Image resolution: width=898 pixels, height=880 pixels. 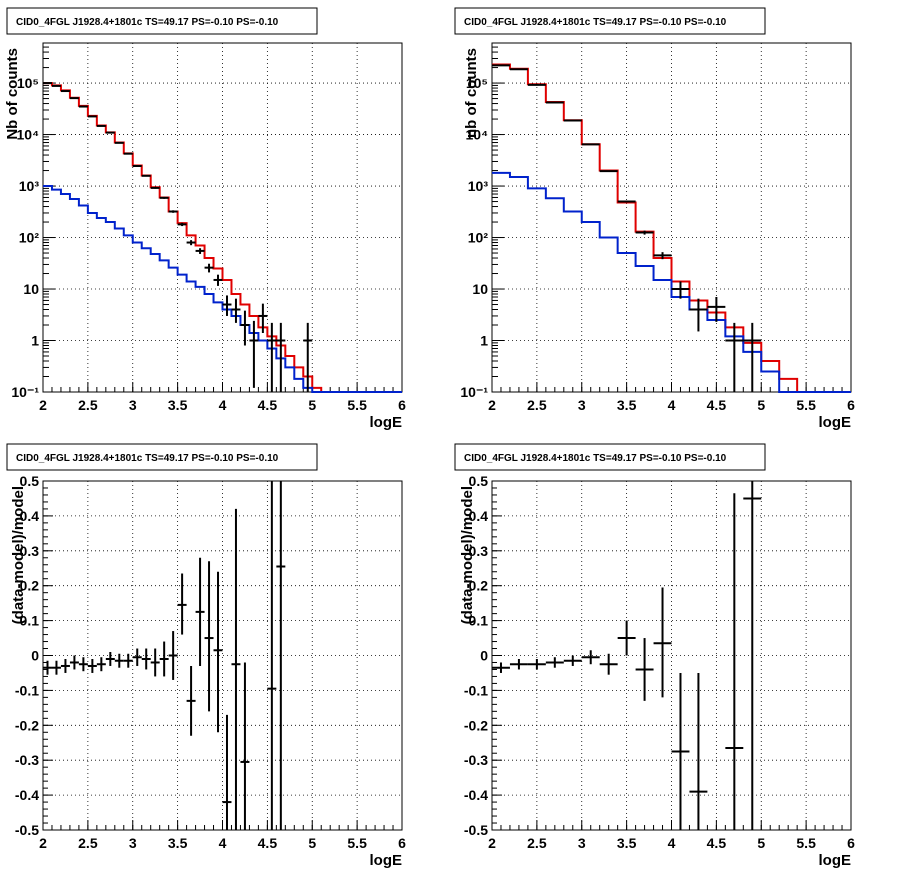 I want to click on y-axis-label: Nb of counts, so click(x=12, y=94).